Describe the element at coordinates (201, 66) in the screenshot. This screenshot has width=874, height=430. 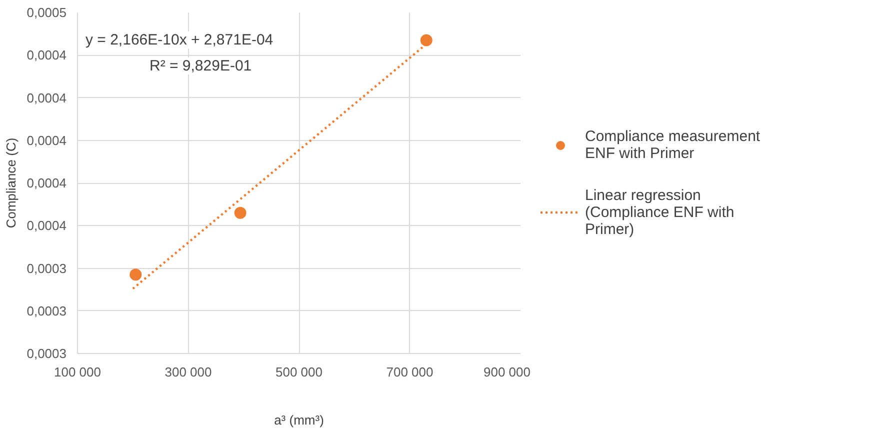
I see `annotation: R² = 9,829E-01` at that location.